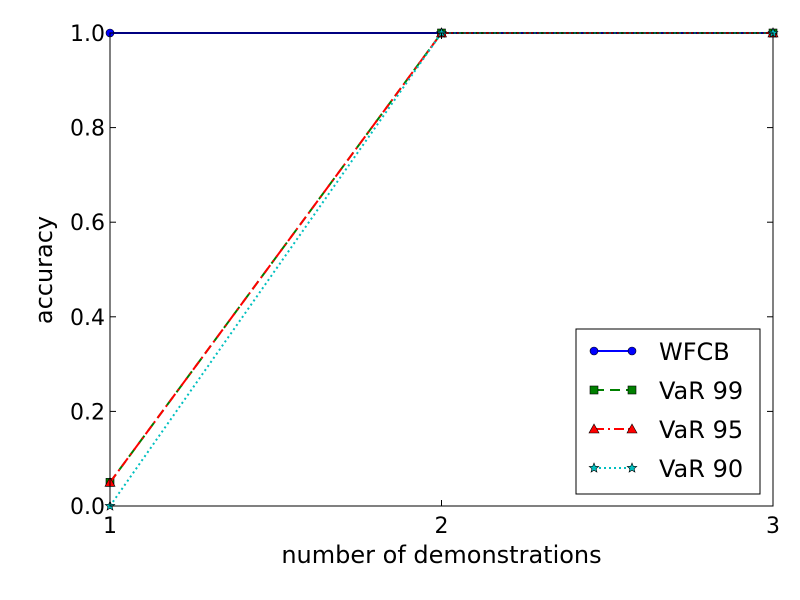 The height and width of the screenshot is (600, 800). I want to click on legend-label-wfcb: WFCB, so click(694, 352).